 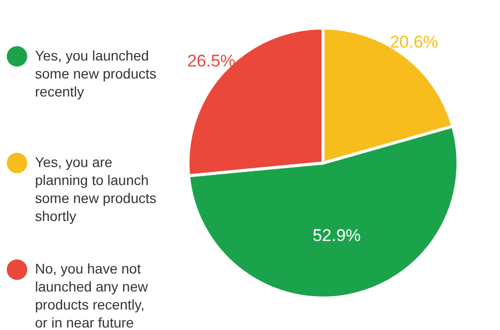 I want to click on data-label: 20.6%, so click(x=414, y=42).